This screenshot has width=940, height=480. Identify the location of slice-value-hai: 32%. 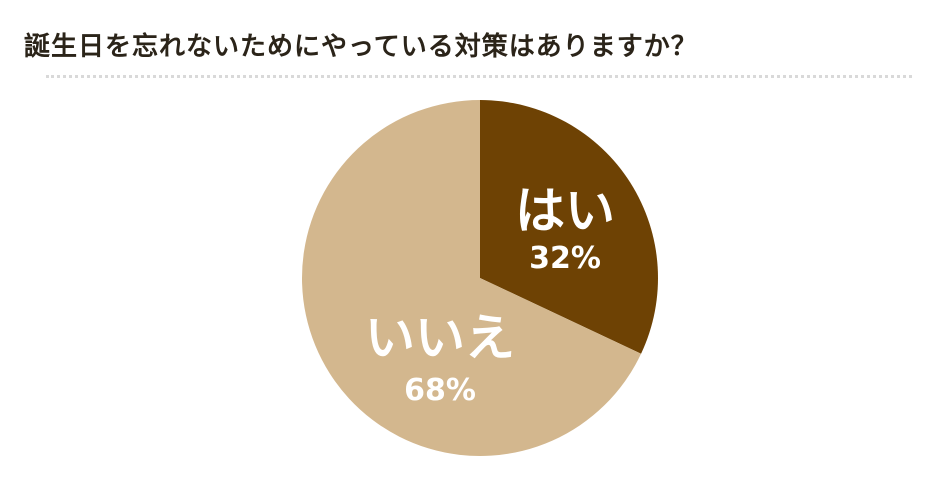
(565, 258).